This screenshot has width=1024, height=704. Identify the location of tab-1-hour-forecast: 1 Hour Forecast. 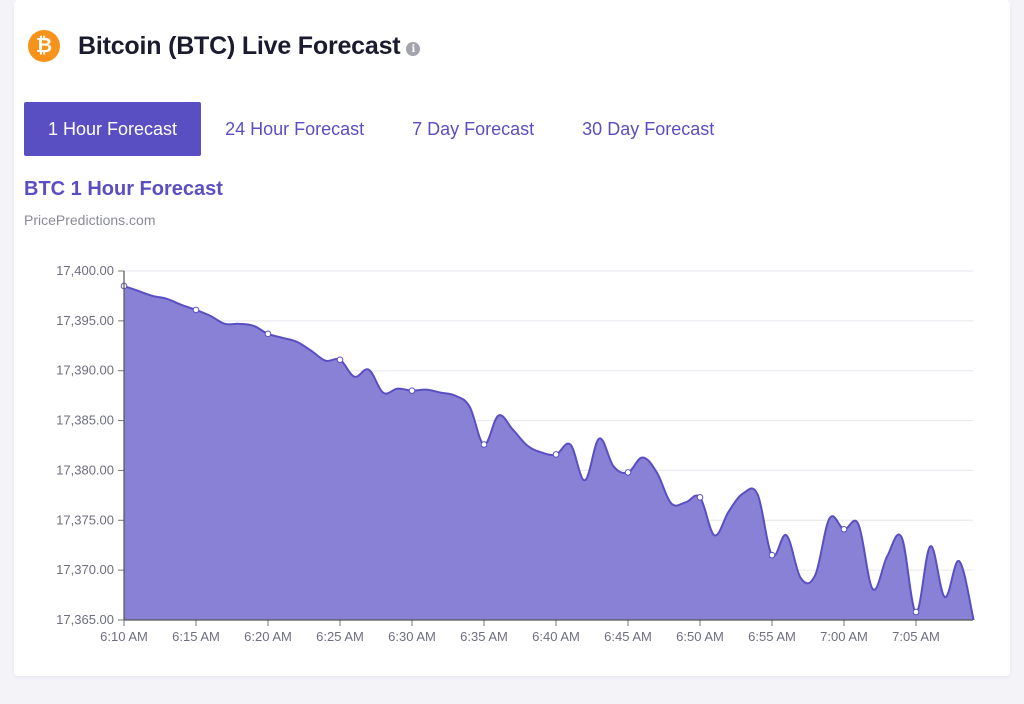
(113, 129).